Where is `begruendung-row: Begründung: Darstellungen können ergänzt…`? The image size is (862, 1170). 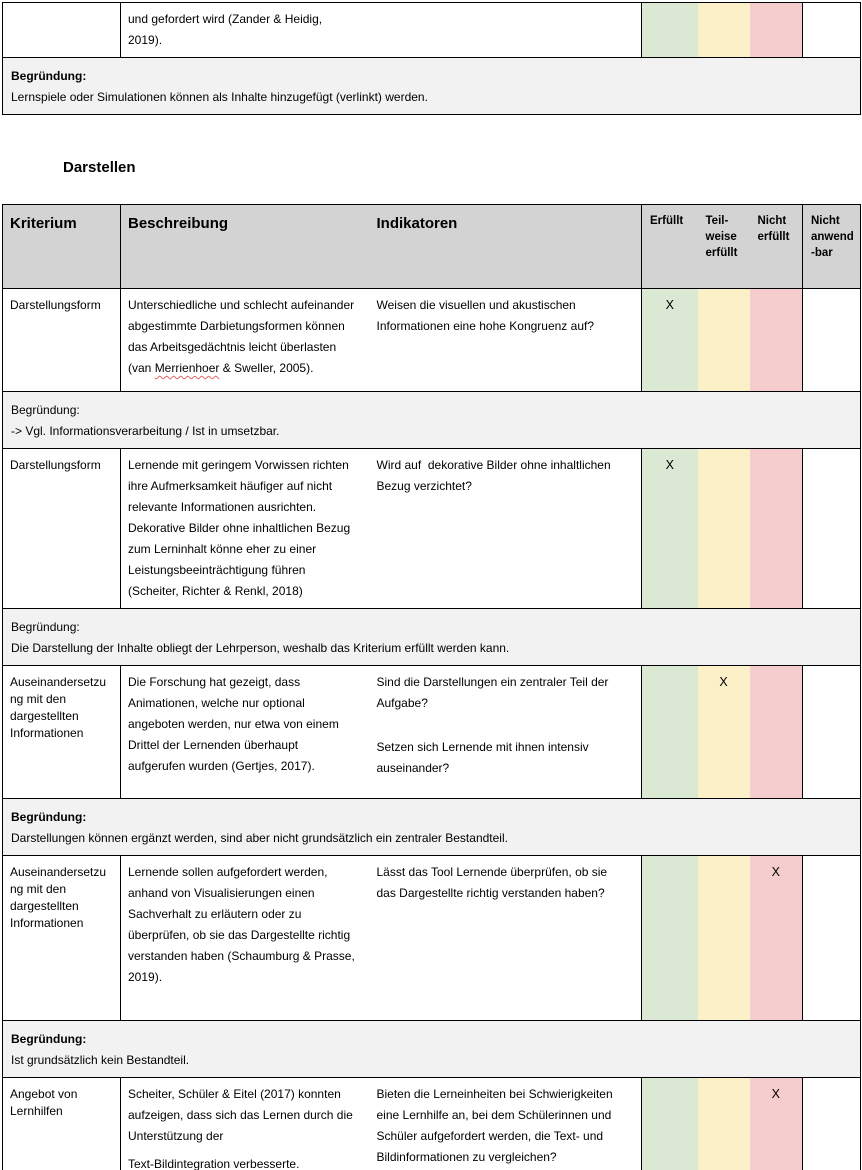 begruendung-row: Begründung: Darstellungen können ergänzt… is located at coordinates (431, 827).